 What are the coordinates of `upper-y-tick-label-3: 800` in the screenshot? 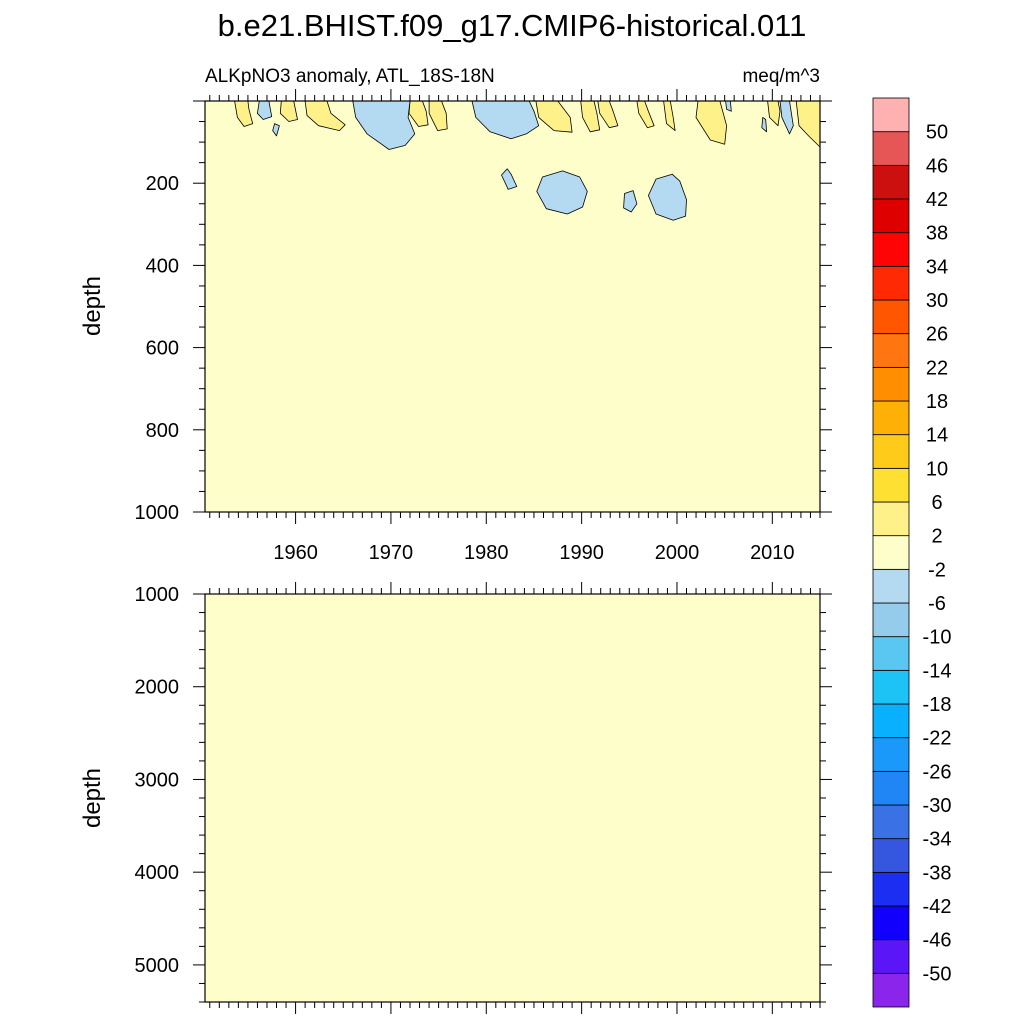 It's located at (162, 431).